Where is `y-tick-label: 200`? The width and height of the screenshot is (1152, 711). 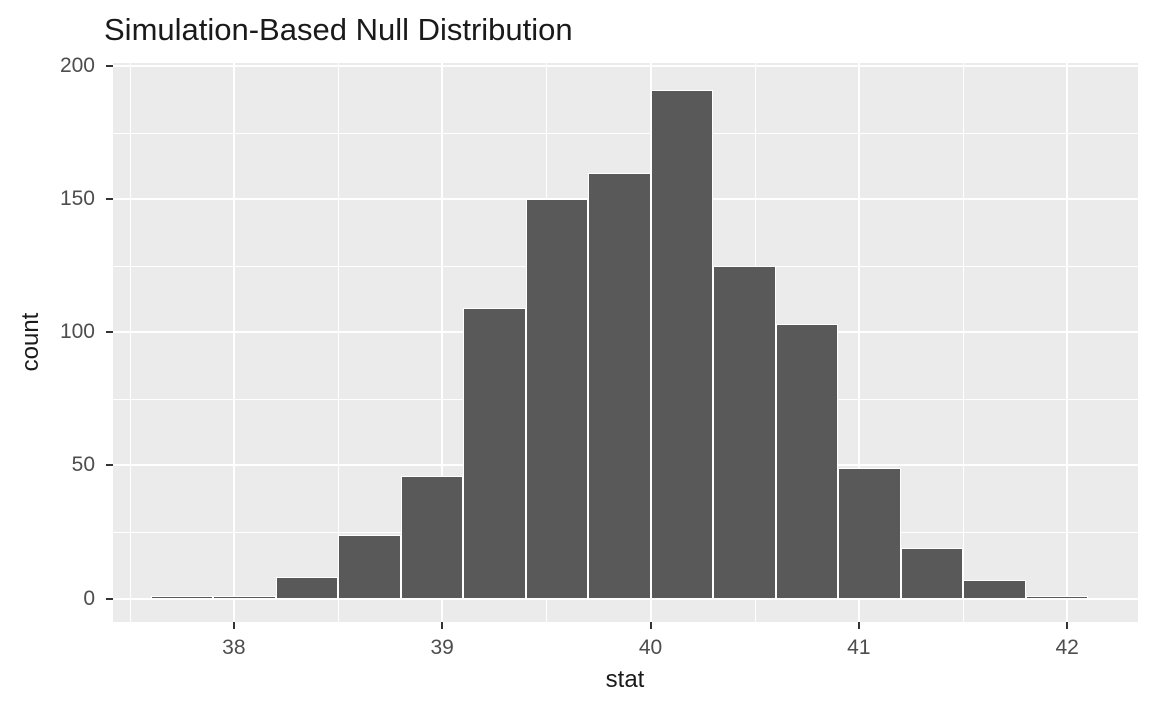
y-tick-label: 200 is located at coordinates (77, 66).